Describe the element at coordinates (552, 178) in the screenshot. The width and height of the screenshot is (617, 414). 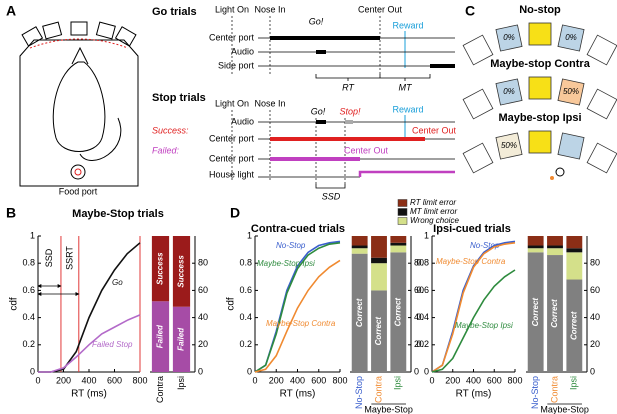
I see `food-port` at that location.